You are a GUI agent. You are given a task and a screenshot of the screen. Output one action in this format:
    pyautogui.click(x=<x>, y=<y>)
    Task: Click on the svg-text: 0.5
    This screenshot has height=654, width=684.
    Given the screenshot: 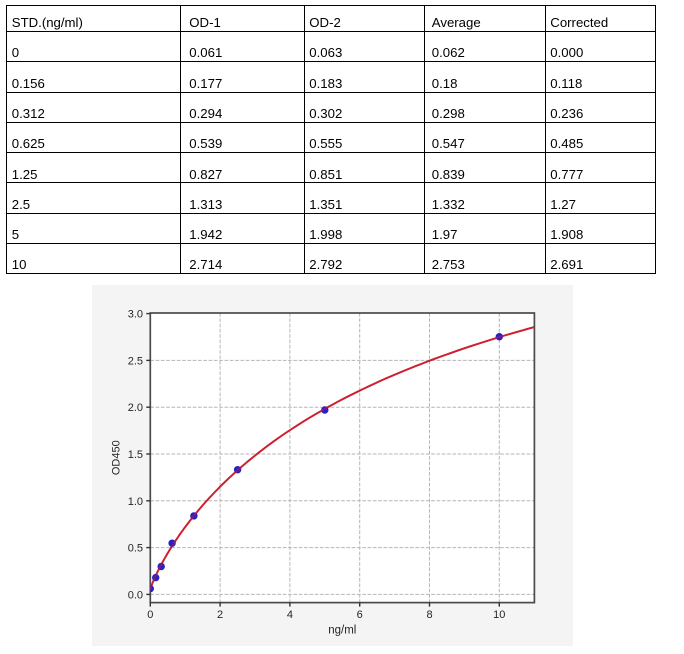 What is the action you would take?
    pyautogui.click(x=135, y=549)
    